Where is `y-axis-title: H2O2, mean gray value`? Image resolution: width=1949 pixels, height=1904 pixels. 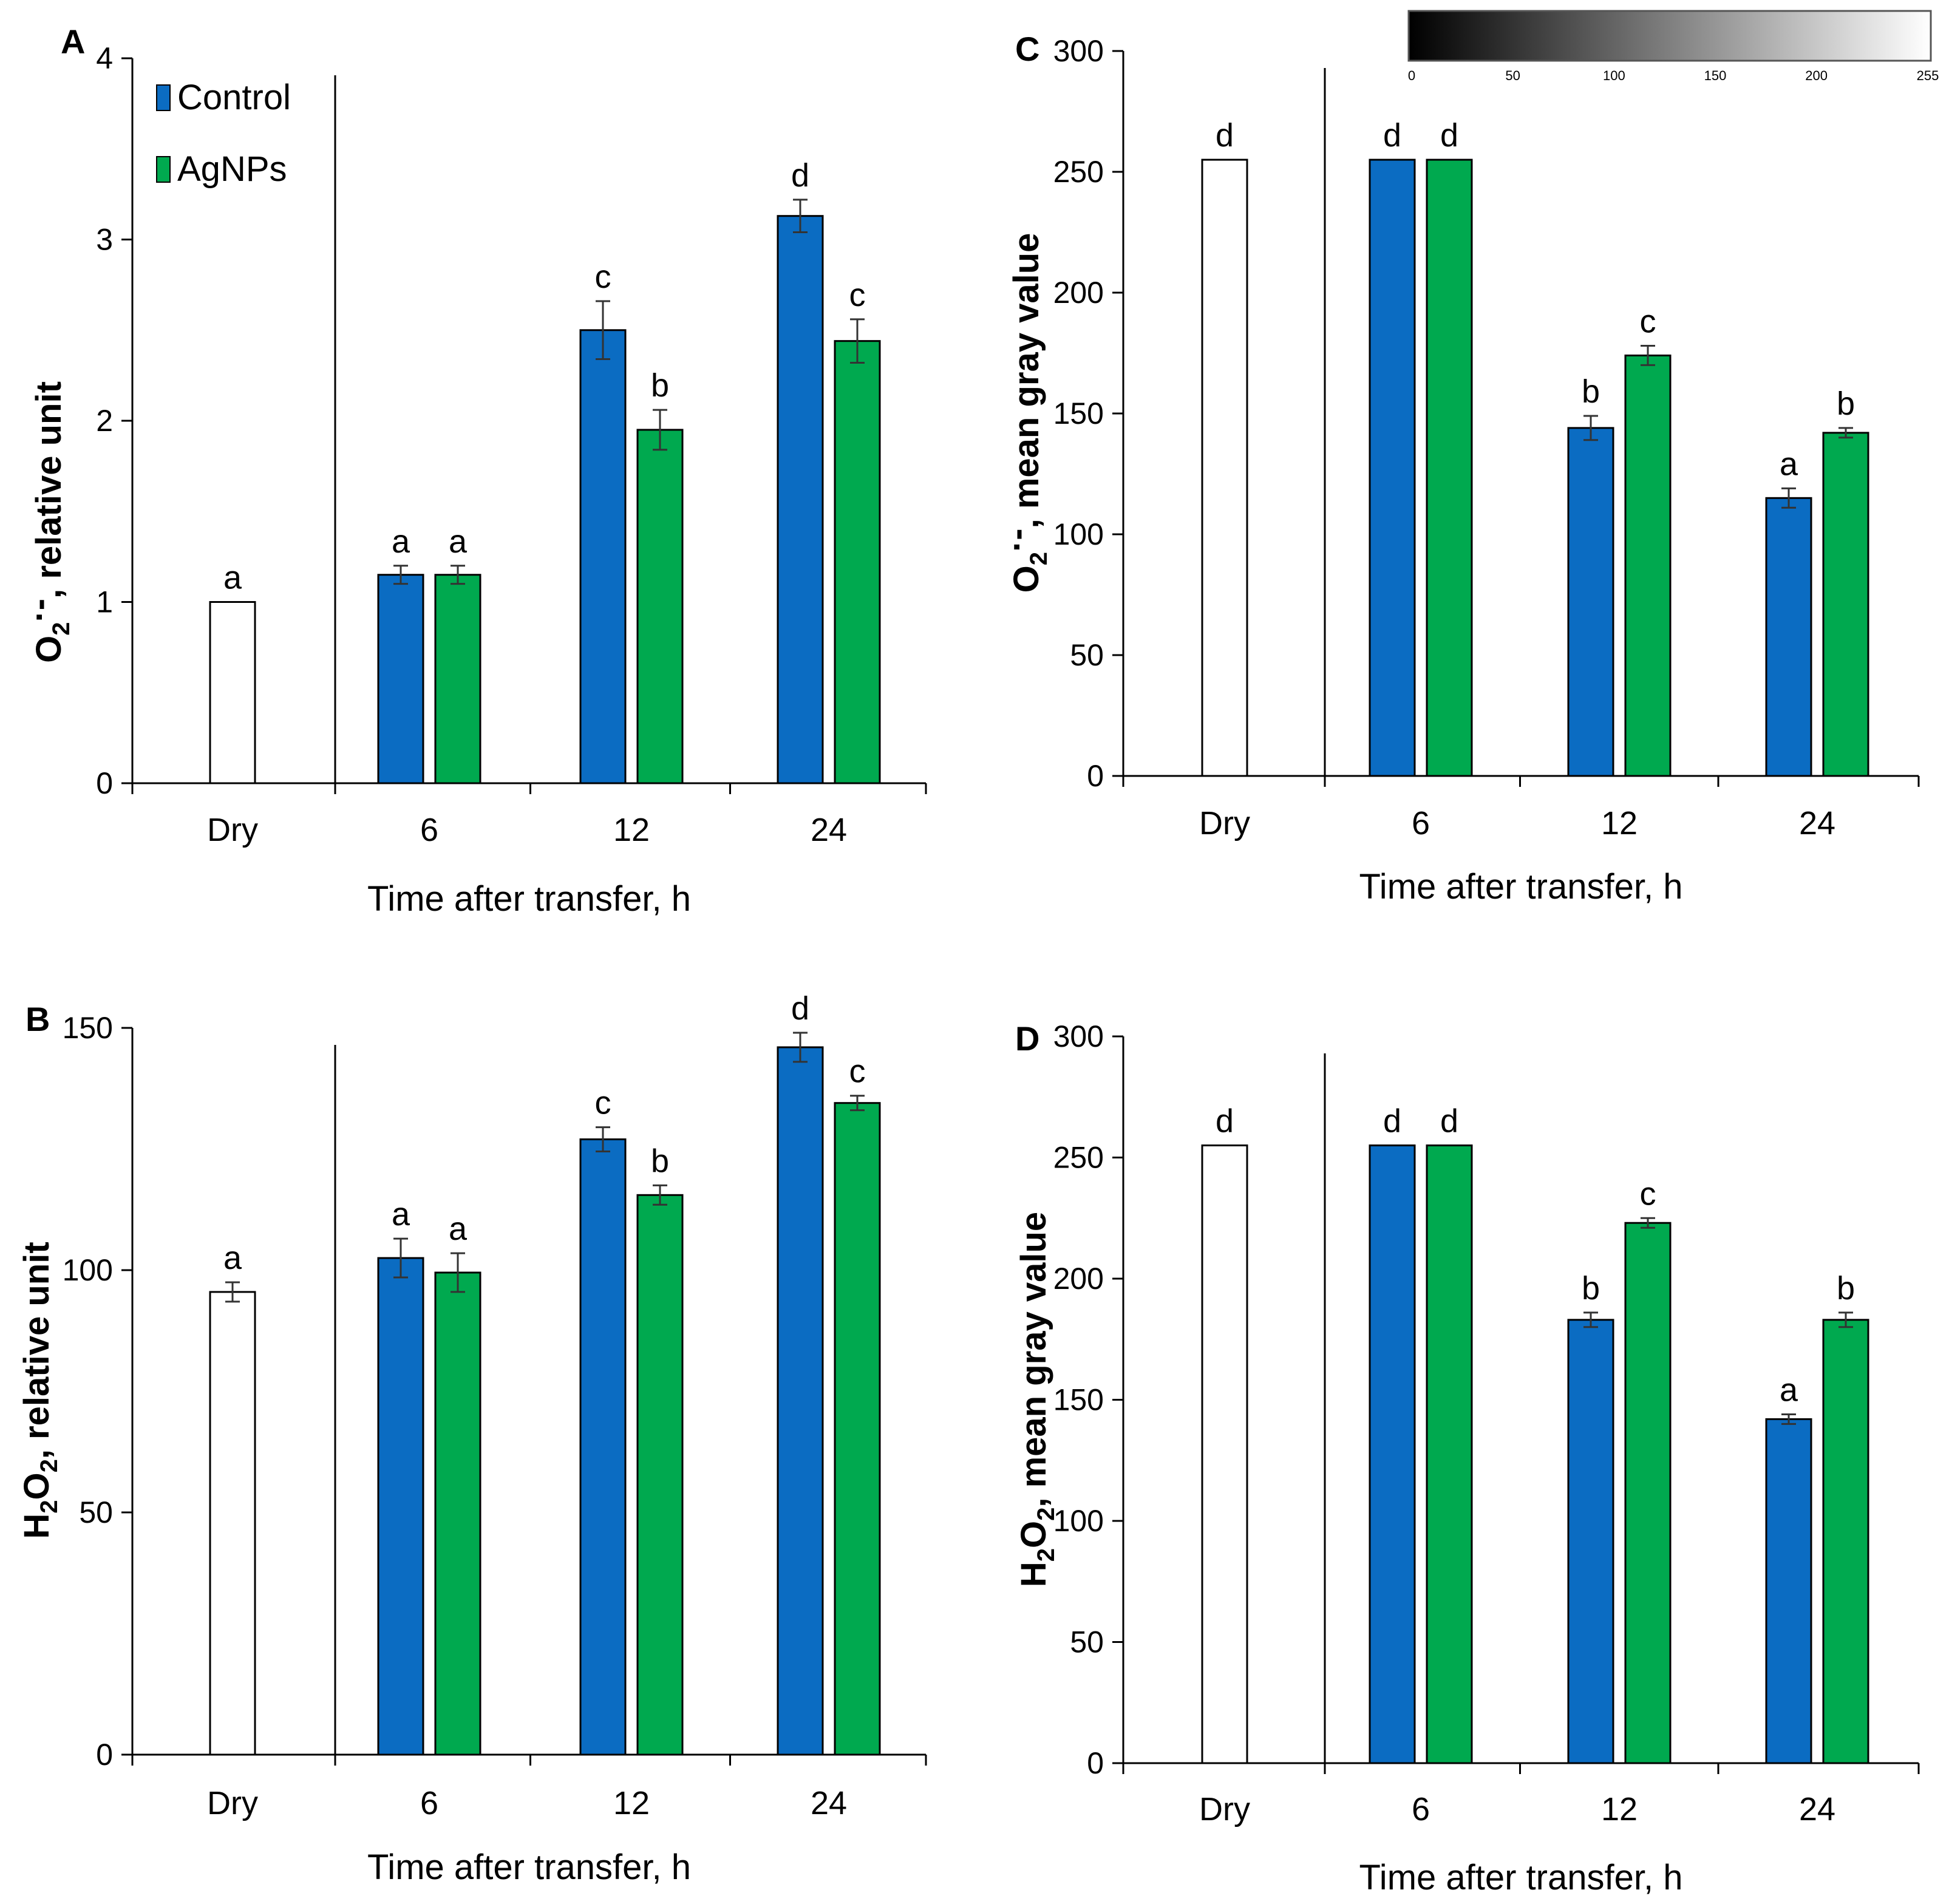
y-axis-title: H2O2, mean gray value is located at coordinates (1037, 1399).